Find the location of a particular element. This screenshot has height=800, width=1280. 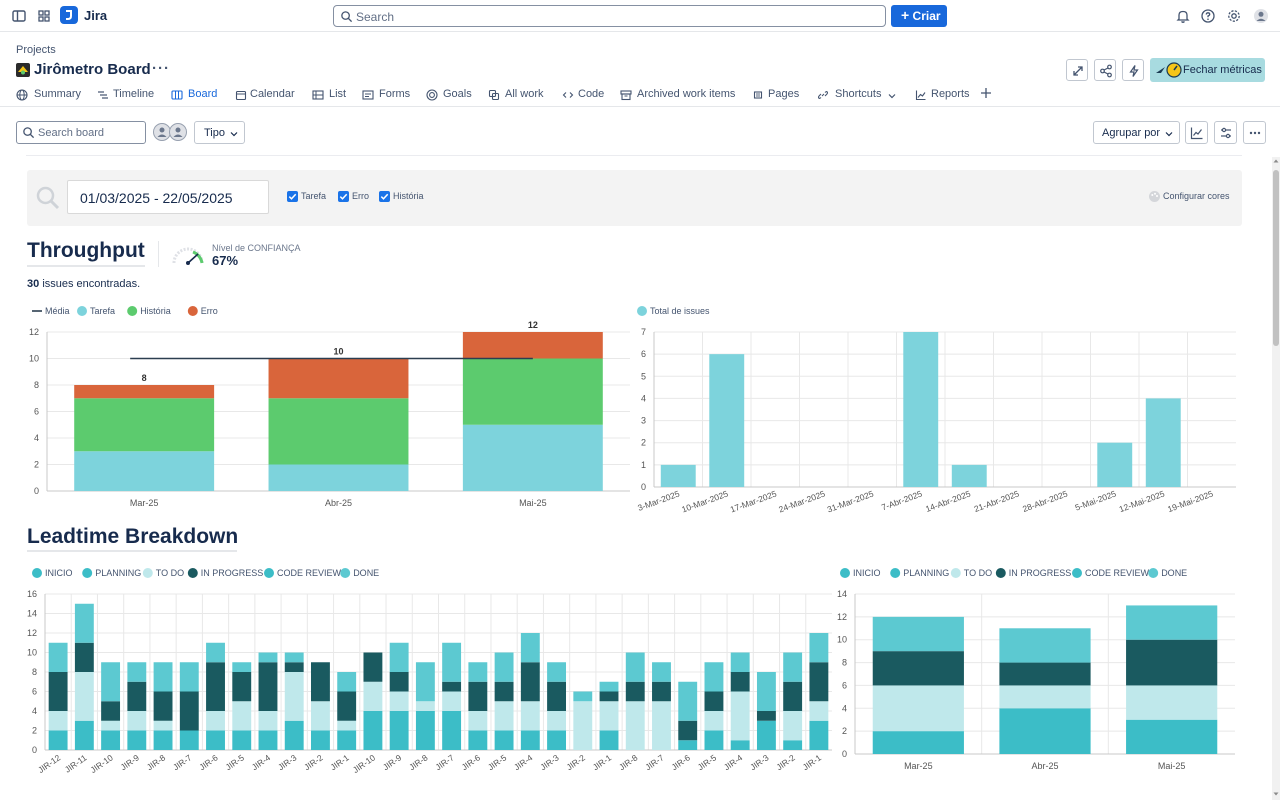

issues-count-text: 30 issues encontradas. is located at coordinates (83, 284).